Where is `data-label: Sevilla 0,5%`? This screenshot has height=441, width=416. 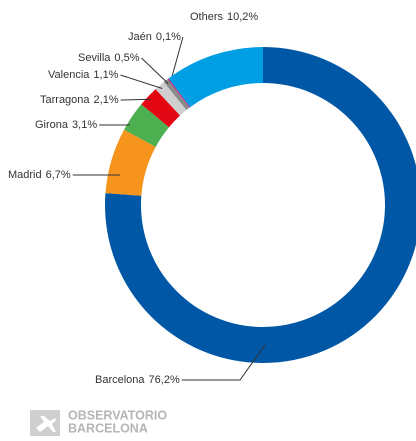
data-label: Sevilla 0,5% is located at coordinates (109, 58).